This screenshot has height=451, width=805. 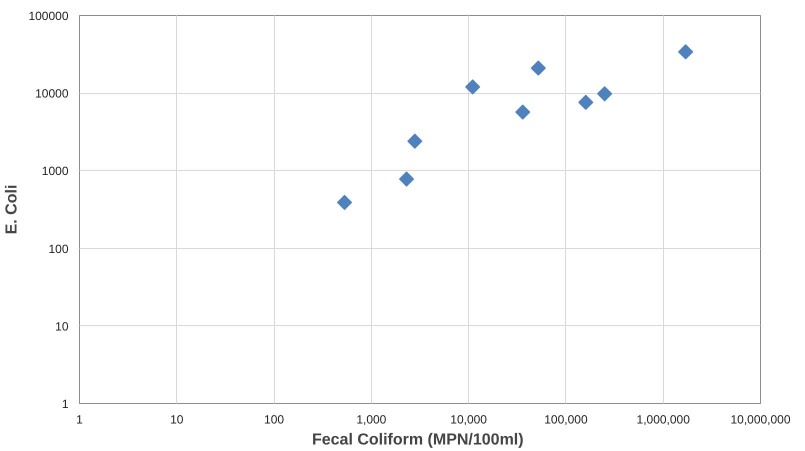 What do you see at coordinates (62, 326) in the screenshot?
I see `y-tick-label: 10` at bounding box center [62, 326].